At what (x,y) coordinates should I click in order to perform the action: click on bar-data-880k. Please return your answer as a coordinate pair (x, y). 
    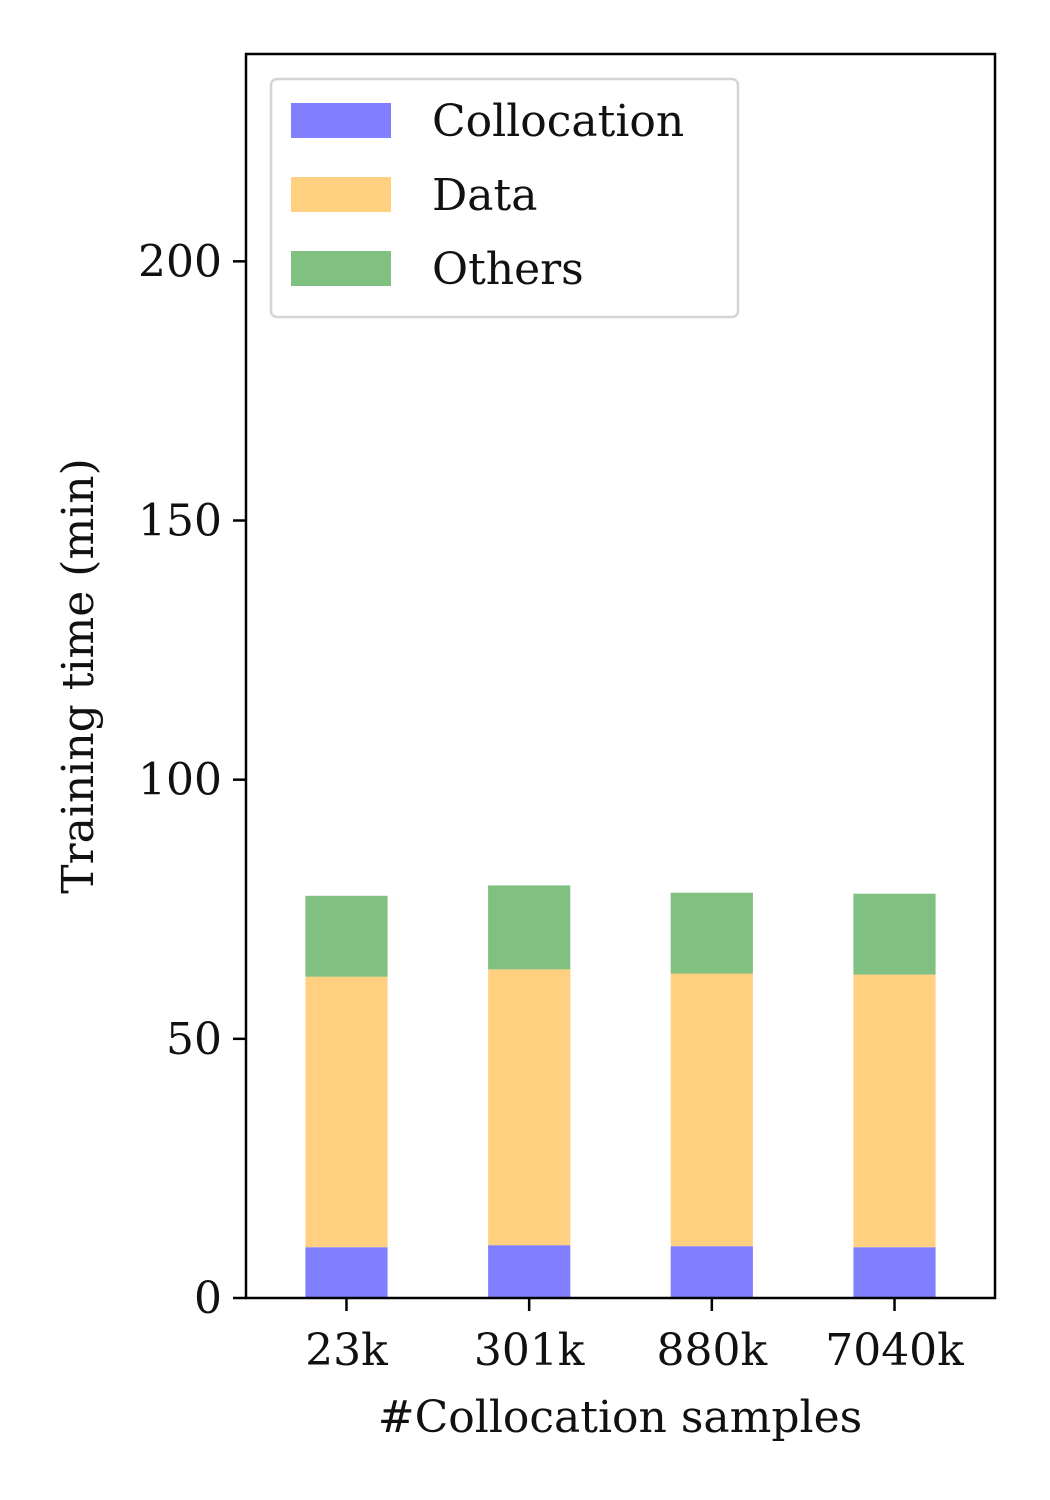
    Looking at the image, I should click on (711, 1110).